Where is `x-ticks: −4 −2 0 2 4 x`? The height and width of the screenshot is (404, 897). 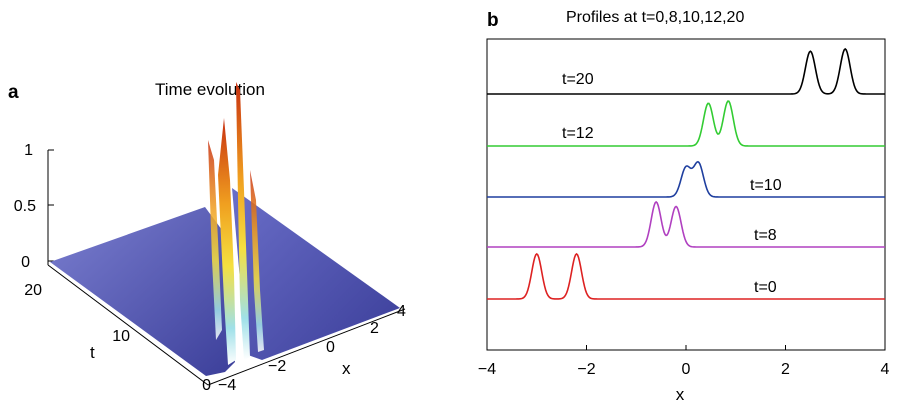
x-ticks: −4 −2 0 2 4 x is located at coordinates (312, 348).